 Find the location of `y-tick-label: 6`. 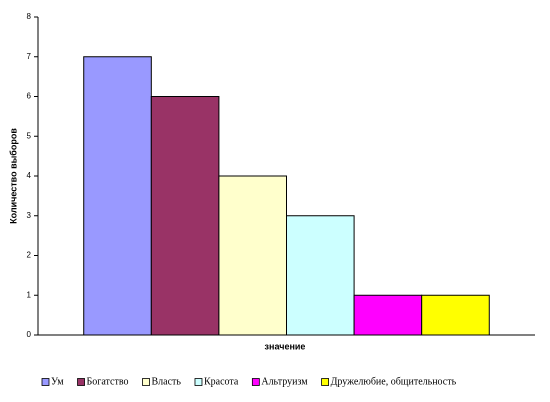

y-tick-label: 6 is located at coordinates (29, 96).